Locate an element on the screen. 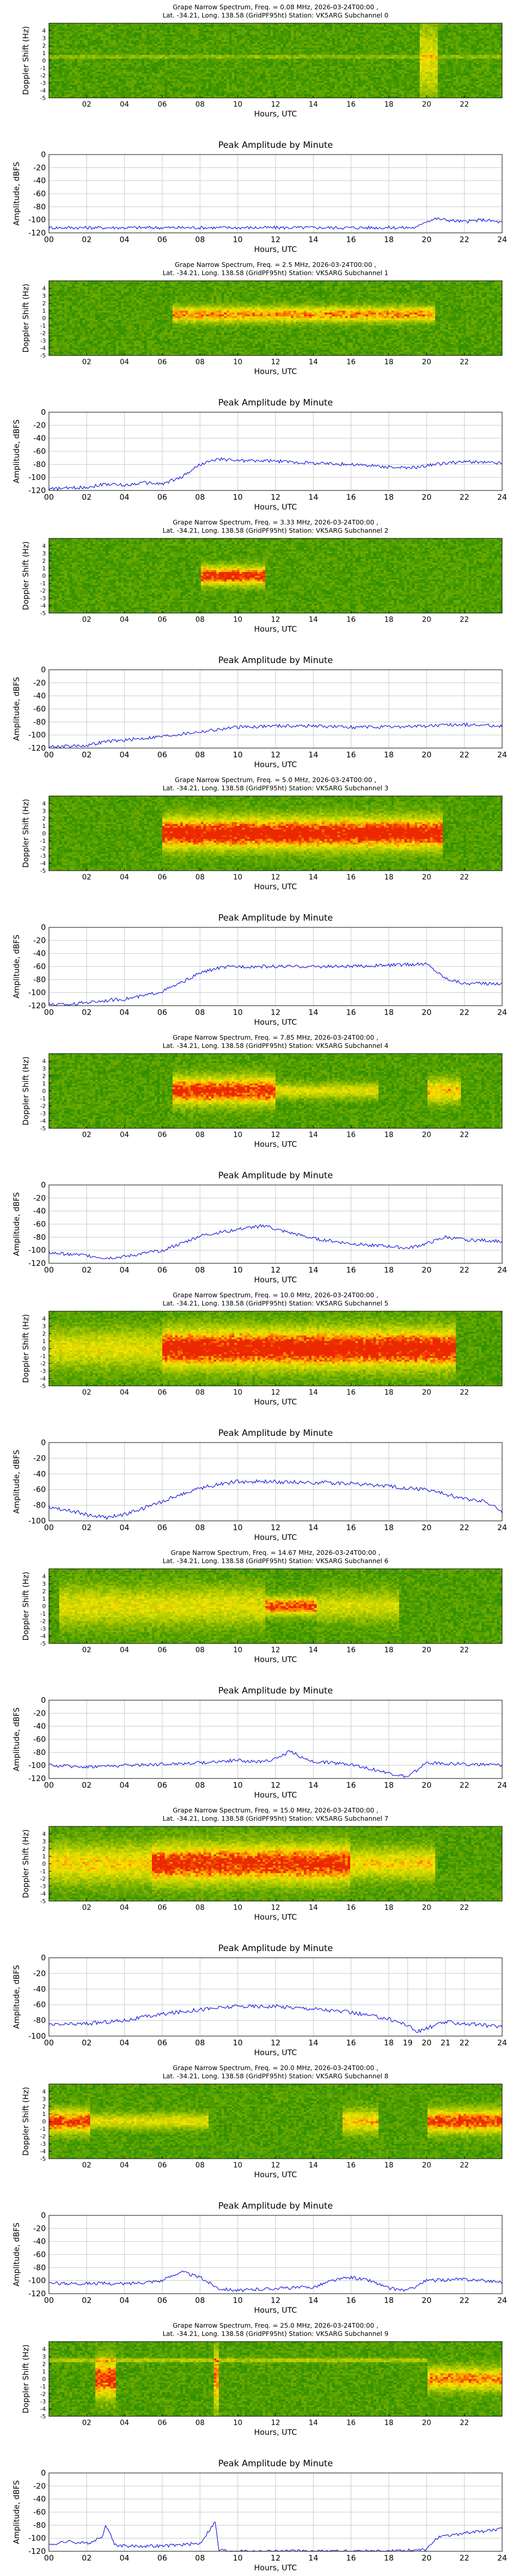 The width and height of the screenshot is (515, 2576). y-axis-label: Doppler Shift (Hz) is located at coordinates (25, 60).